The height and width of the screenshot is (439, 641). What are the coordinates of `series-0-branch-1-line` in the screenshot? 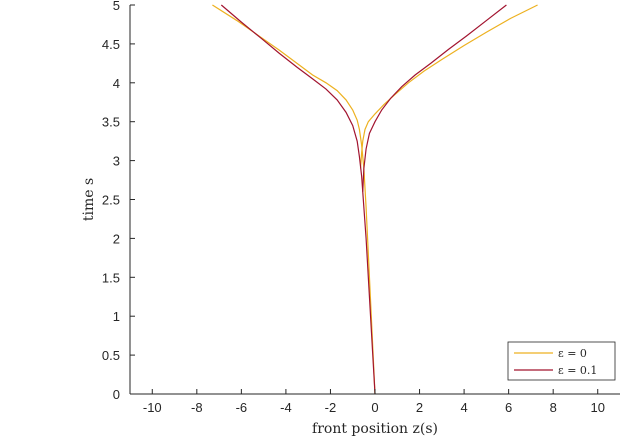 It's located at (448, 86).